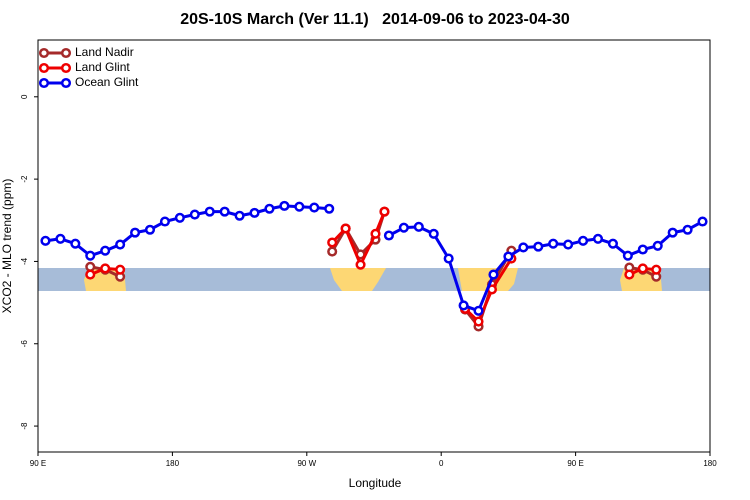  Describe the element at coordinates (24, 96) in the screenshot. I see `y-tick-label: 0` at that location.